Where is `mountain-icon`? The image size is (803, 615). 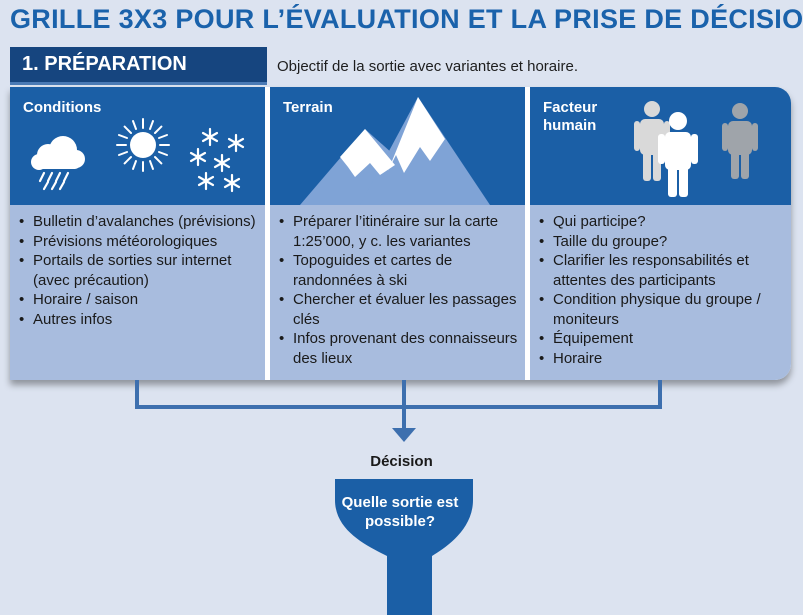 mountain-icon is located at coordinates (395, 151).